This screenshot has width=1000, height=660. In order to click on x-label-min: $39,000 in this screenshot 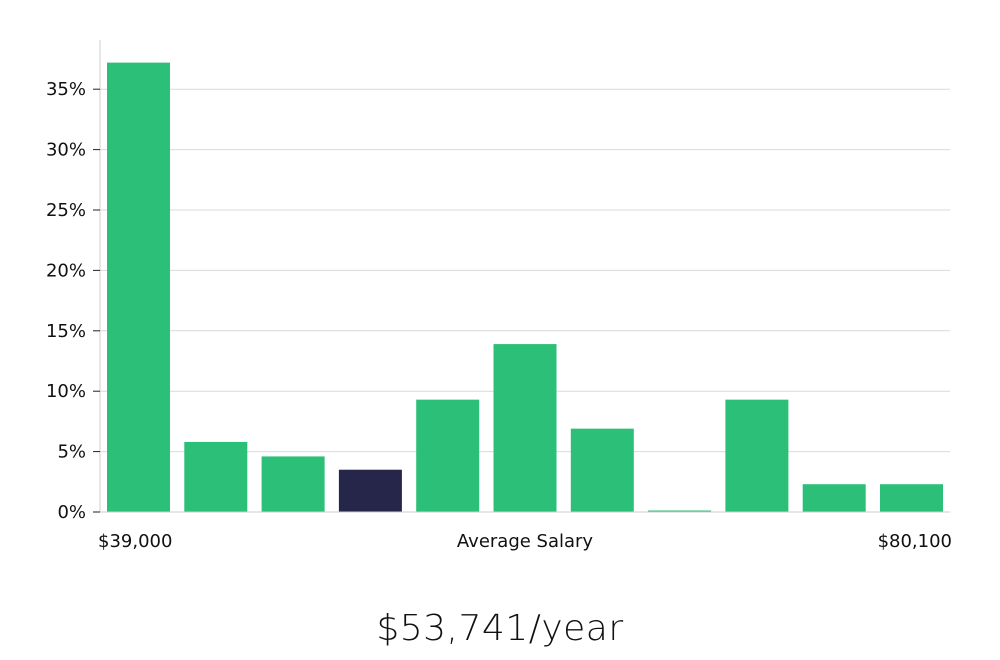, I will do `click(135, 541)`.